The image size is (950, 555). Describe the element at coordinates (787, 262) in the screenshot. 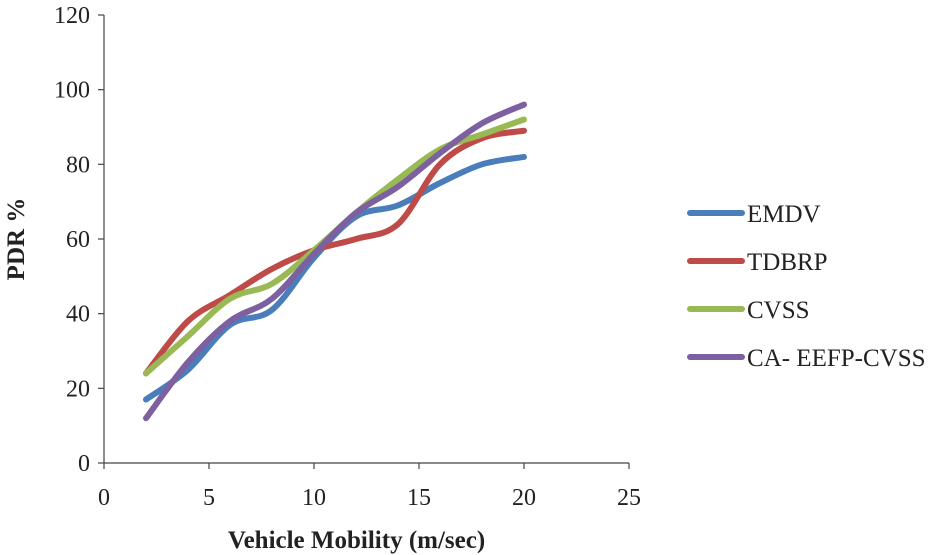

I see `legend-label-tdbrp: TDBRP` at that location.